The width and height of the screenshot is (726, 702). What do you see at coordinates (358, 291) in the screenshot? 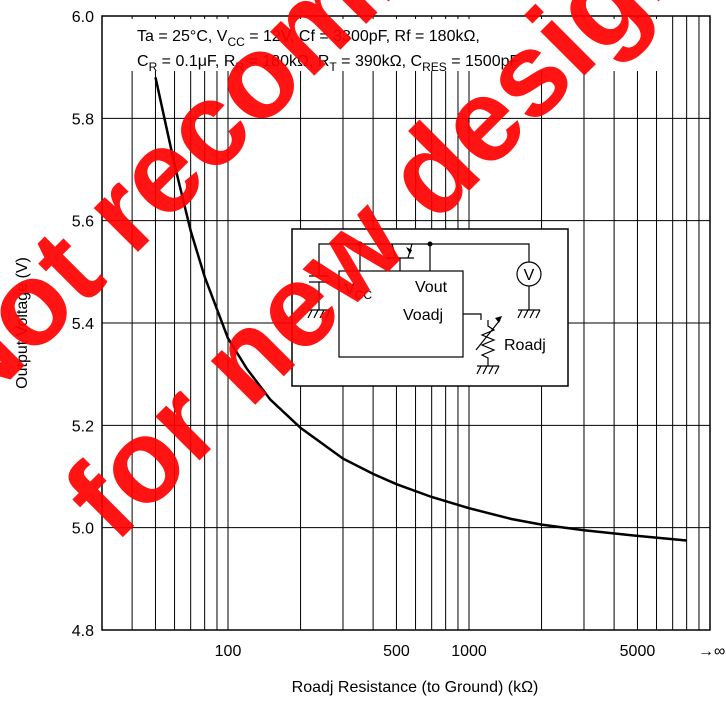
I see `inset-vcc-label: VCC` at bounding box center [358, 291].